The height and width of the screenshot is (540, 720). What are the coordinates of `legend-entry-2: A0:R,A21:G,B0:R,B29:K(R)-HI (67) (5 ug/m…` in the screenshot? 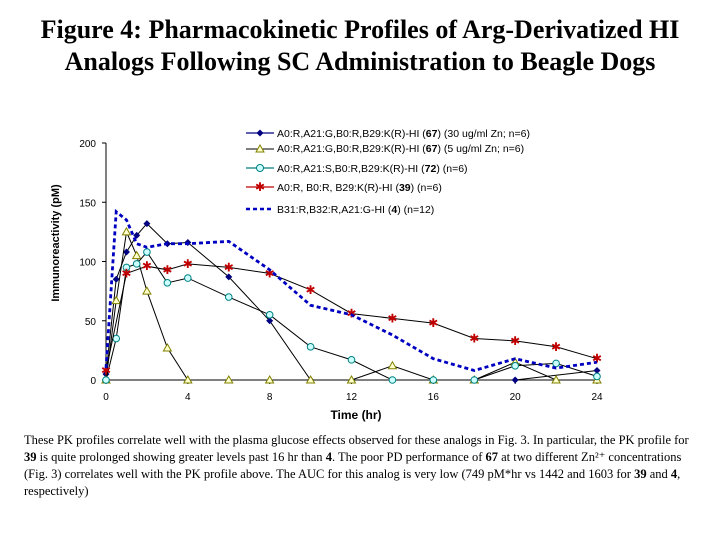 It's located at (385, 149).